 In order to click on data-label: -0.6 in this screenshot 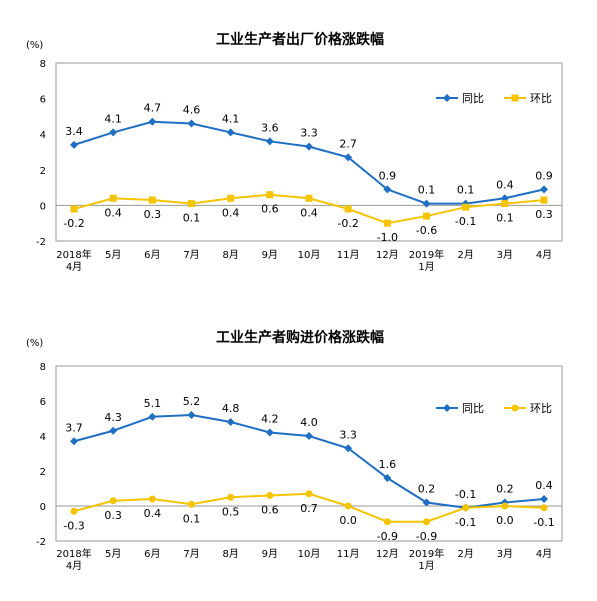, I will do `click(426, 230)`.